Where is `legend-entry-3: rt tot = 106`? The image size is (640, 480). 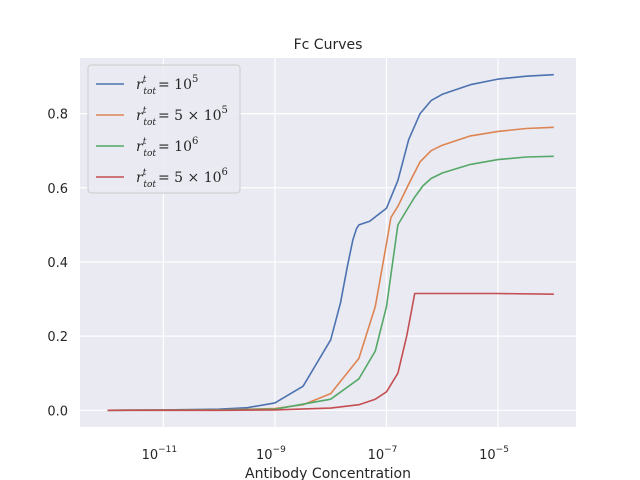 legend-entry-3: rt tot = 106 is located at coordinates (167, 147).